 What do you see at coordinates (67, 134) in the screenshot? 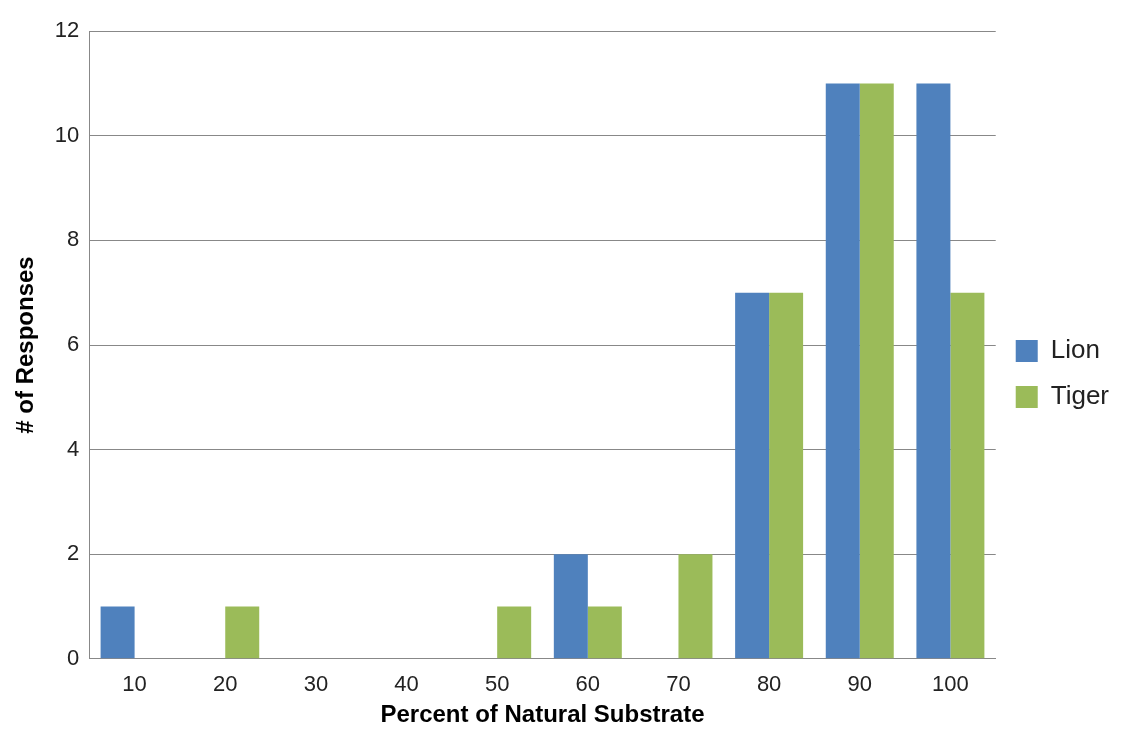
I see `y-tick-label: 10` at bounding box center [67, 134].